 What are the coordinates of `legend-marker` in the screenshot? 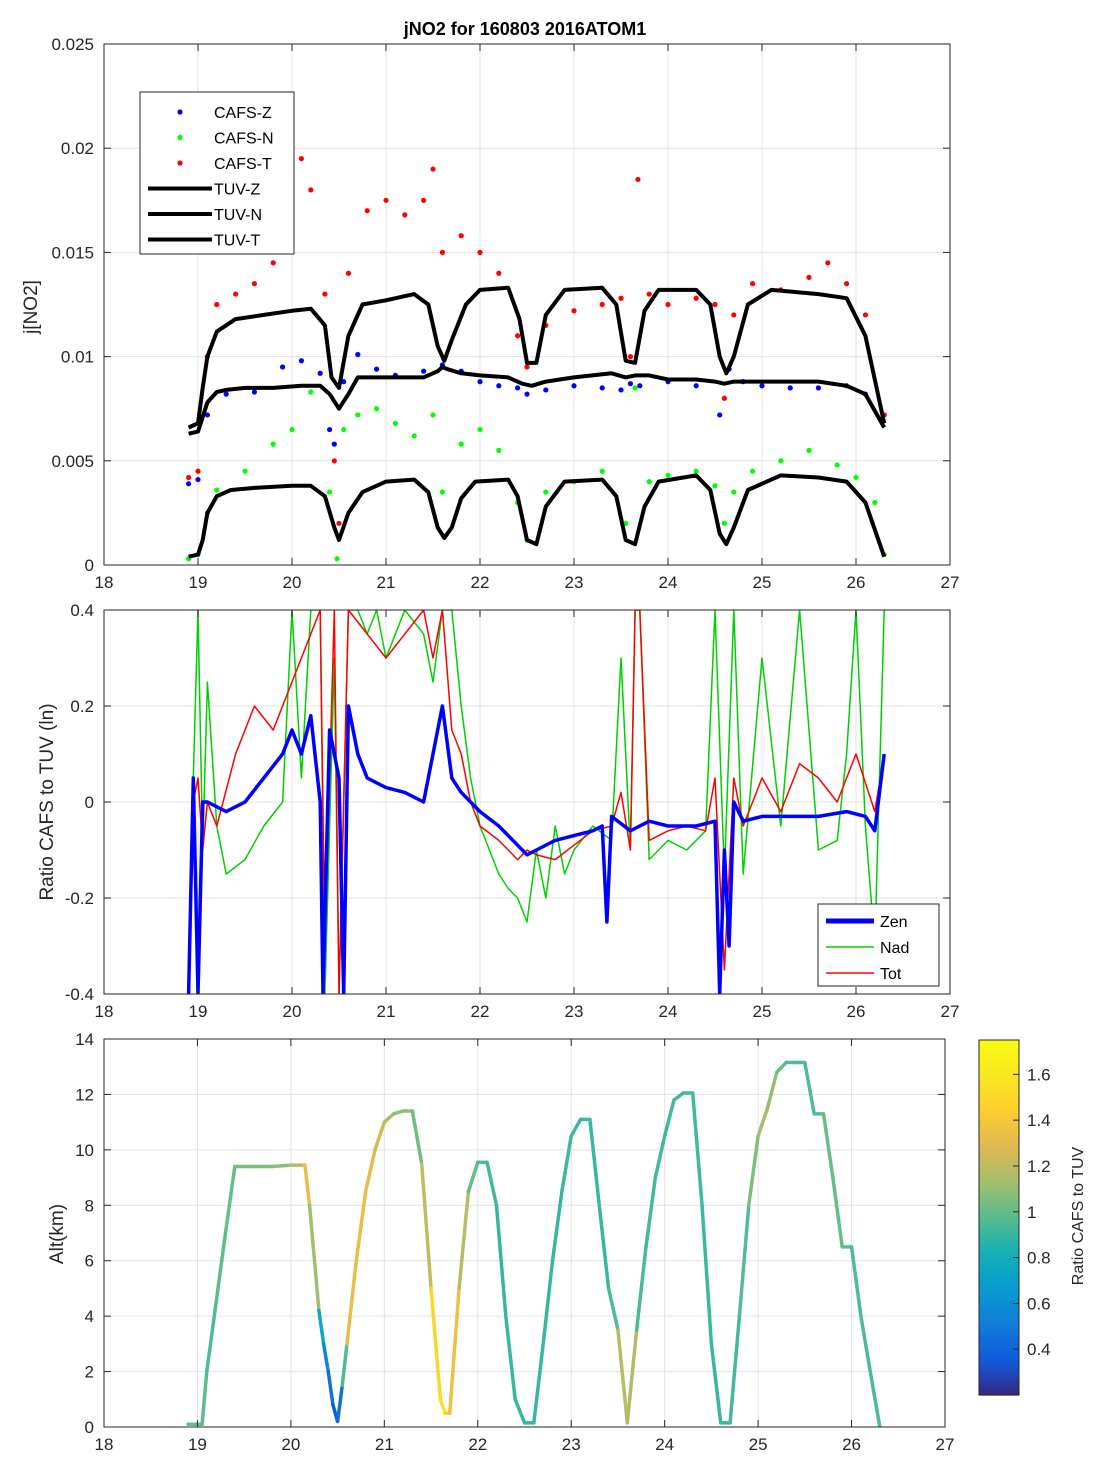 It's located at (180, 112).